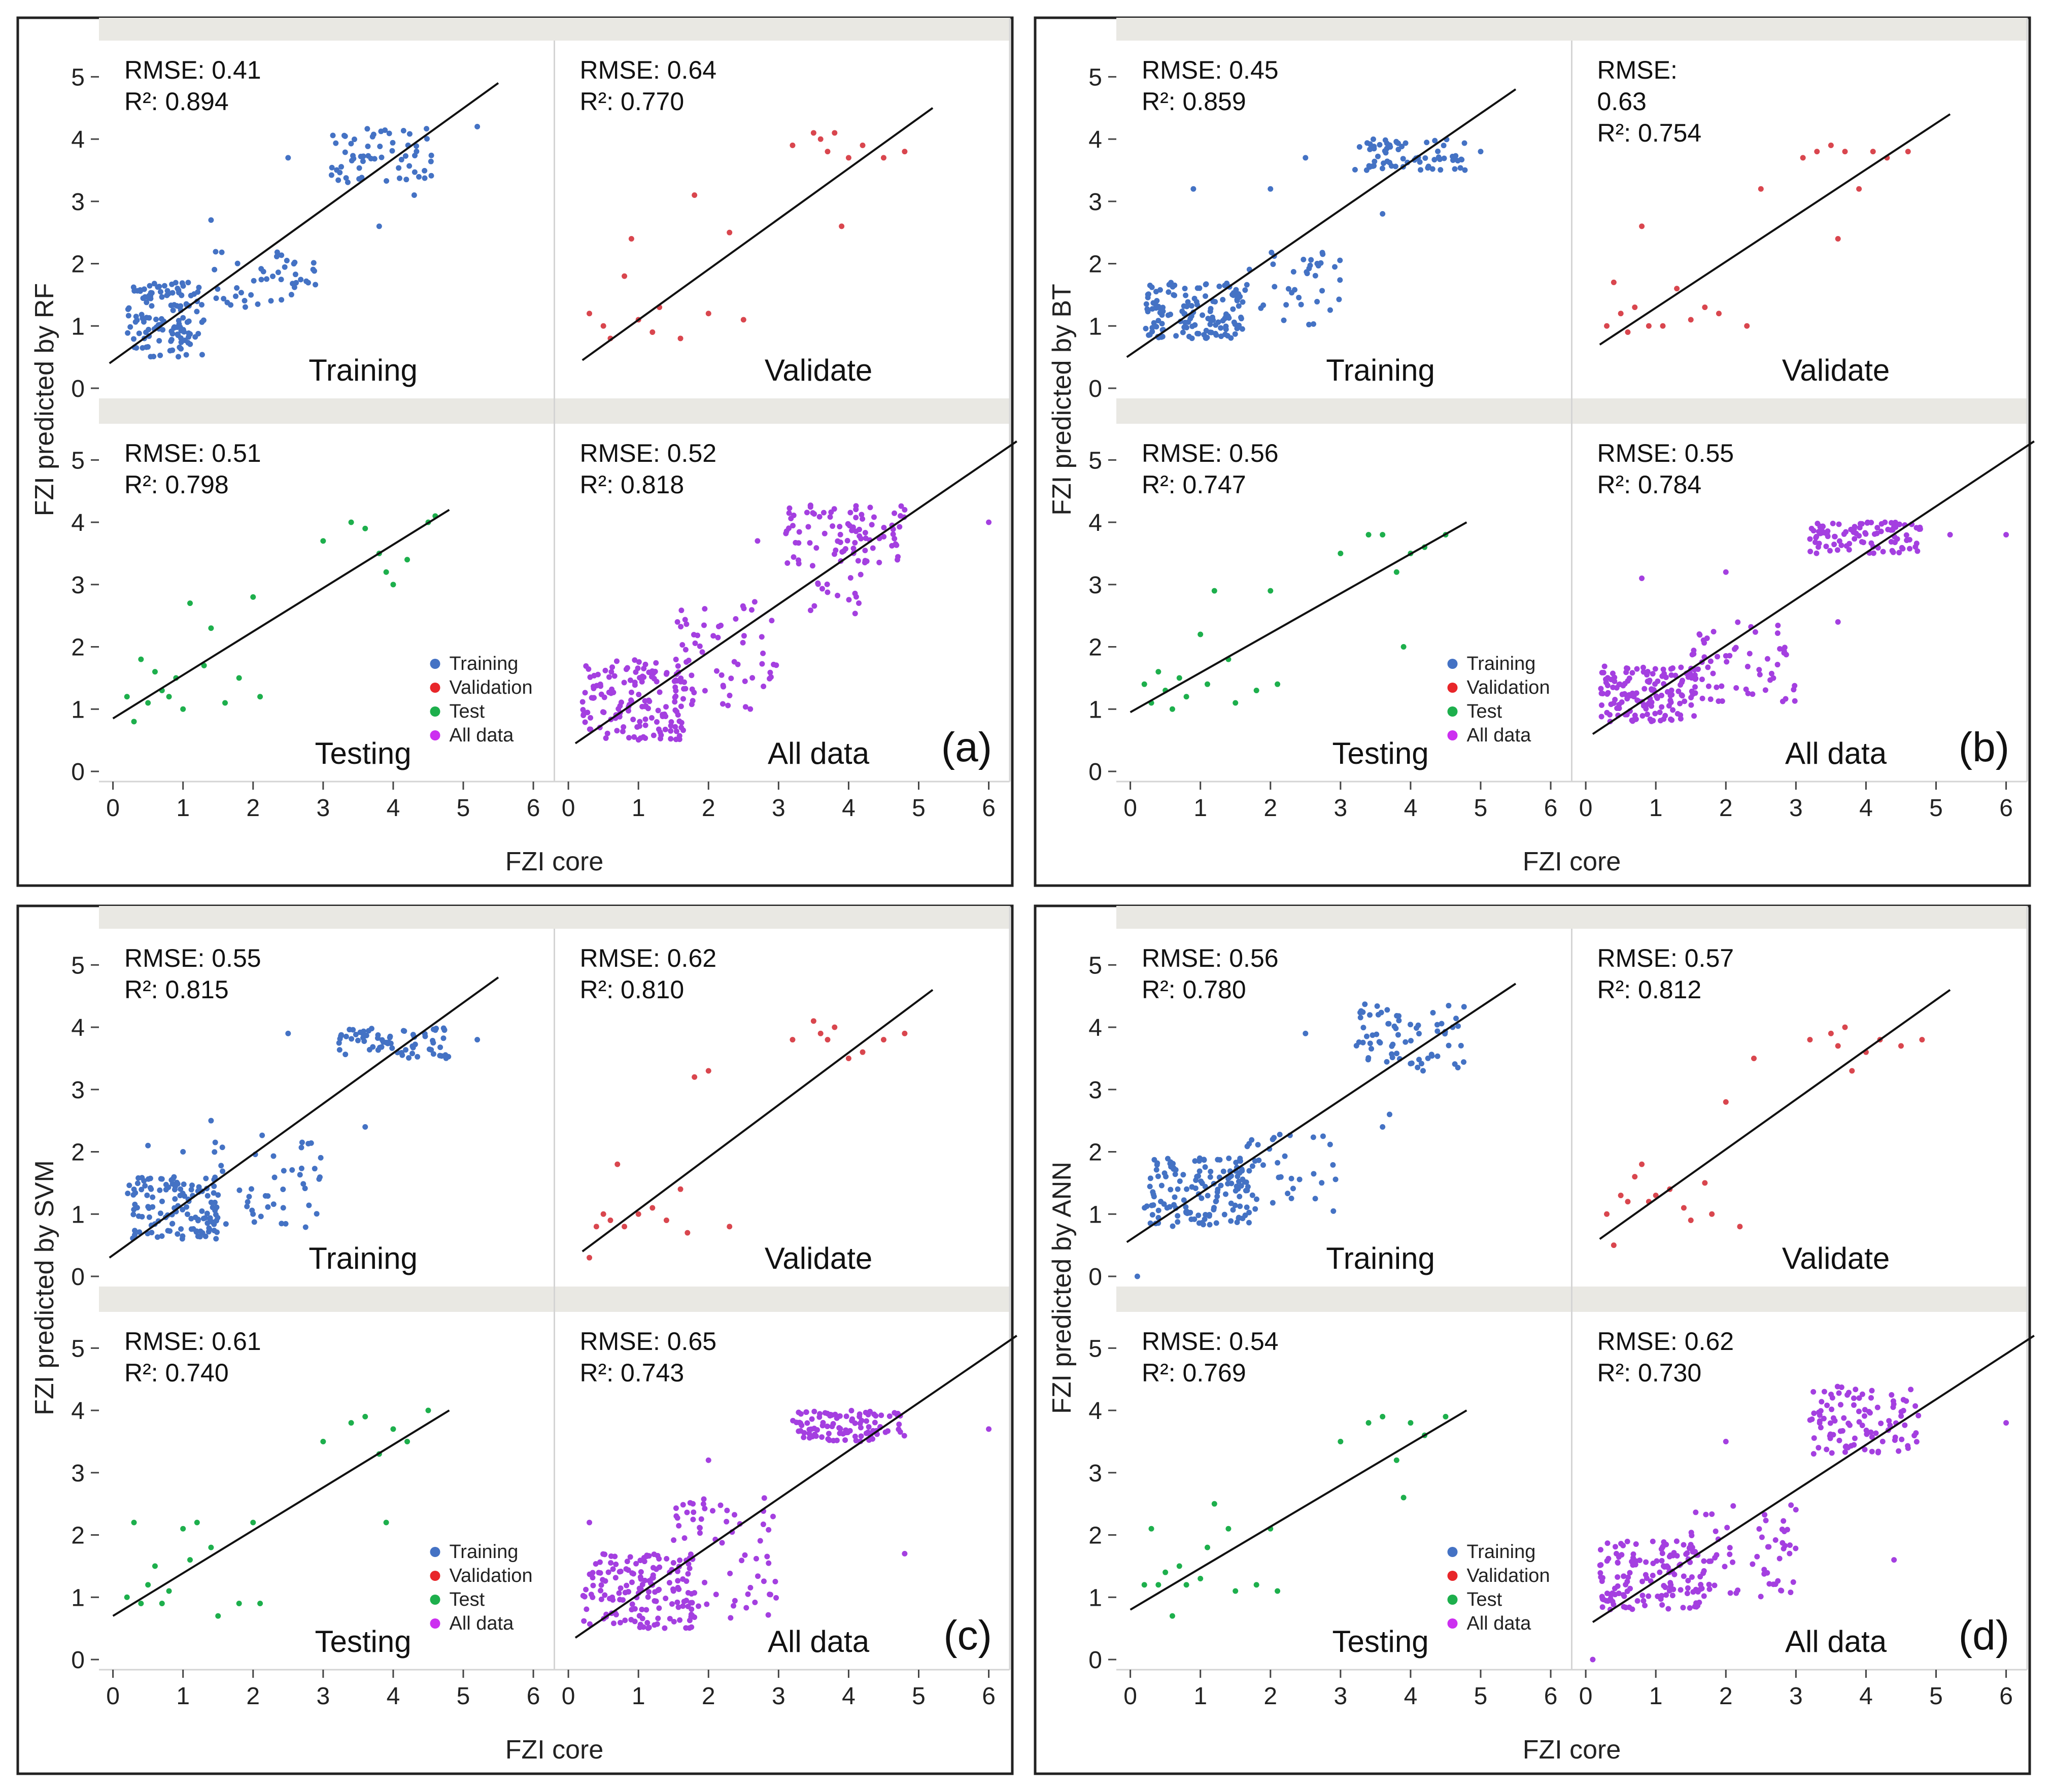 The height and width of the screenshot is (1792, 2052). I want to click on legend-marker-test, so click(435, 712).